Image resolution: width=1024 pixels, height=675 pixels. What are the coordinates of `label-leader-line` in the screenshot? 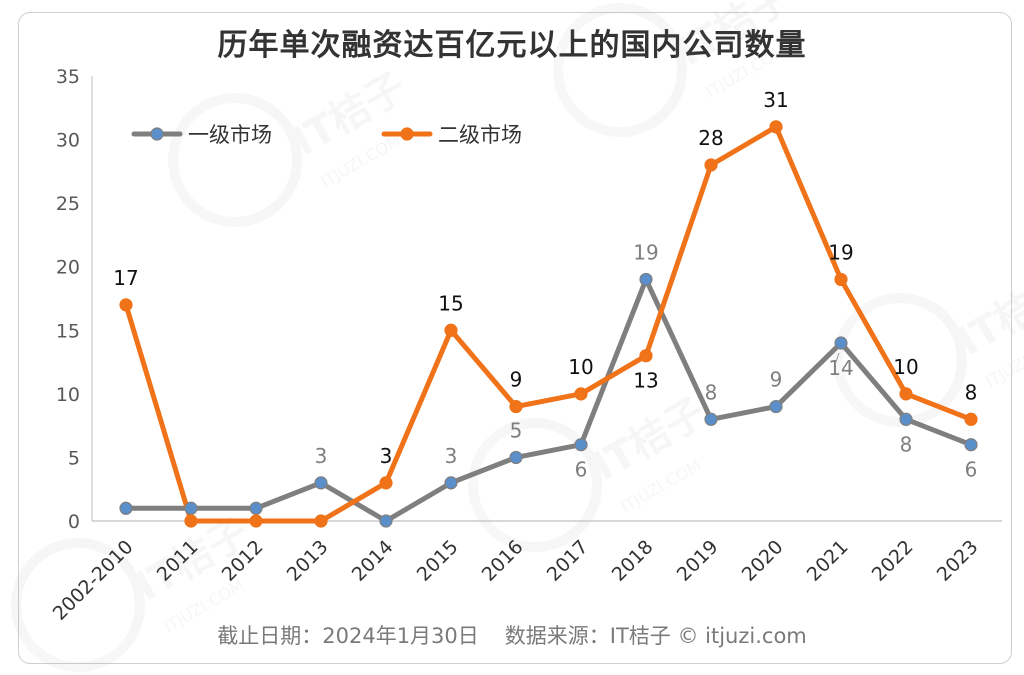 It's located at (837, 359).